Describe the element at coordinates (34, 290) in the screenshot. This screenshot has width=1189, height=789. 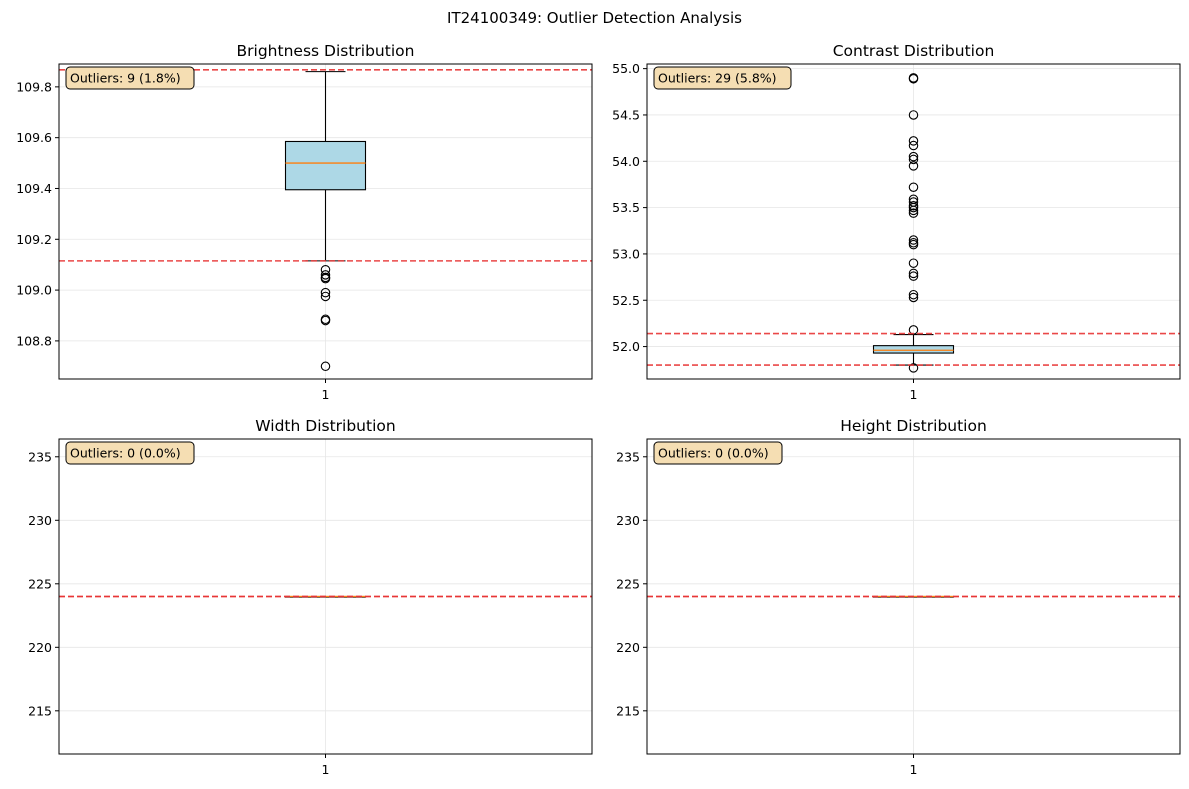
I see `y-tick-label: 109.0` at that location.